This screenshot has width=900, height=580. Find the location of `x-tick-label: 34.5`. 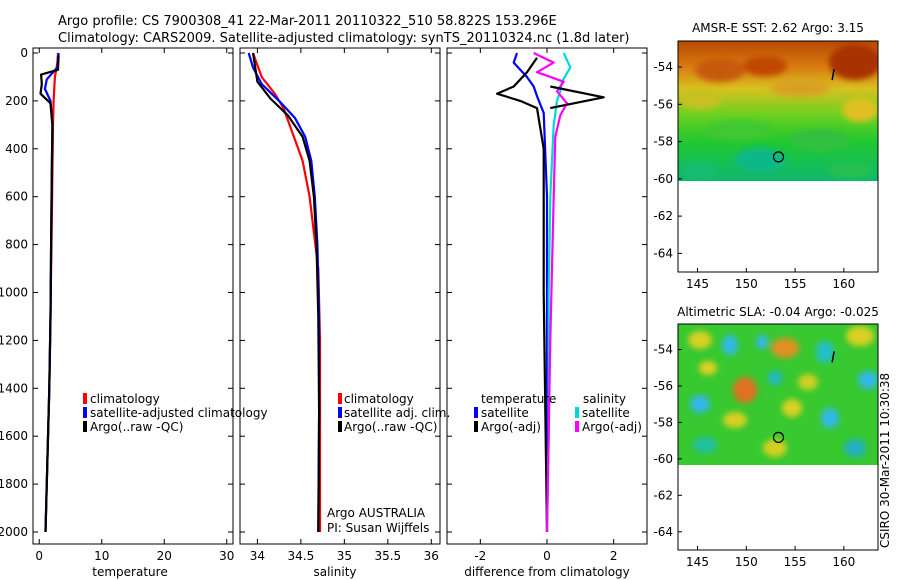

x-tick-label: 34.5 is located at coordinates (301, 556).